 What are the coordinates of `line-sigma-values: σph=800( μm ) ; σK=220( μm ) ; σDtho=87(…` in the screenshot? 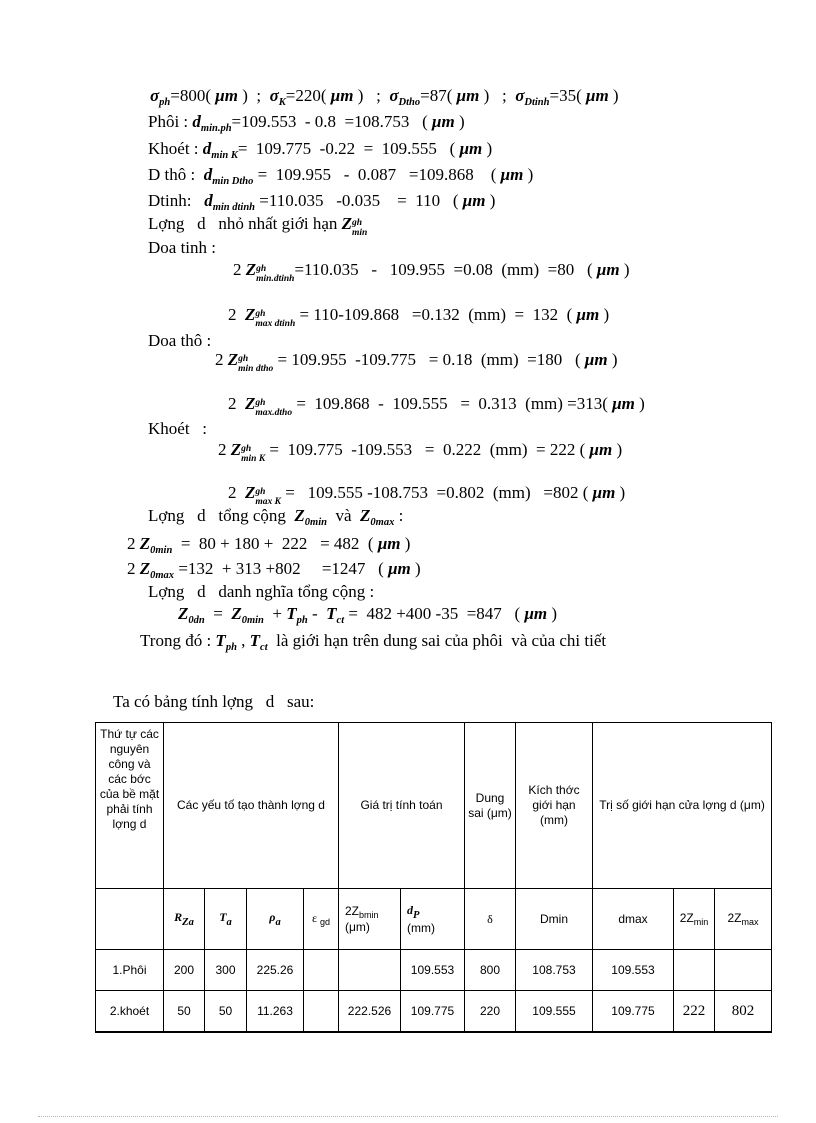 It's located at (384, 97).